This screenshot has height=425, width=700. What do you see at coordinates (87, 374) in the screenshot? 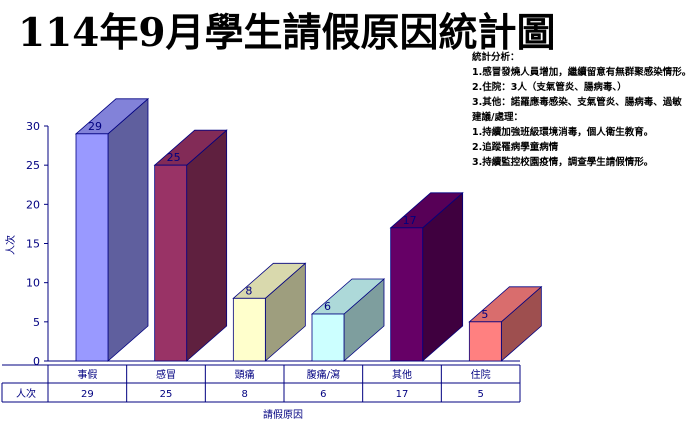
I see `x-tick-label: 事假` at bounding box center [87, 374].